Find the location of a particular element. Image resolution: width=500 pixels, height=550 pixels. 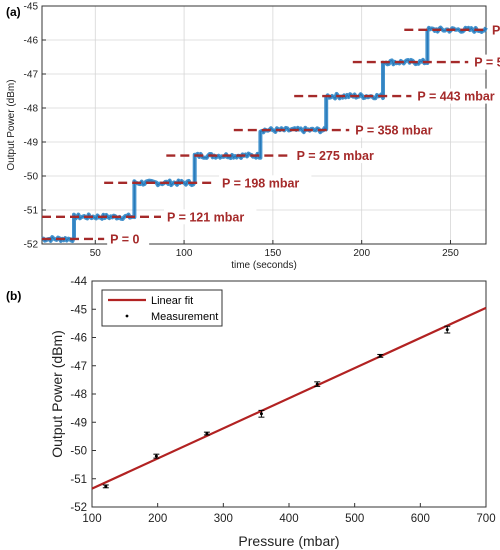

panel-a-x-tick-100: 100 is located at coordinates (184, 253).